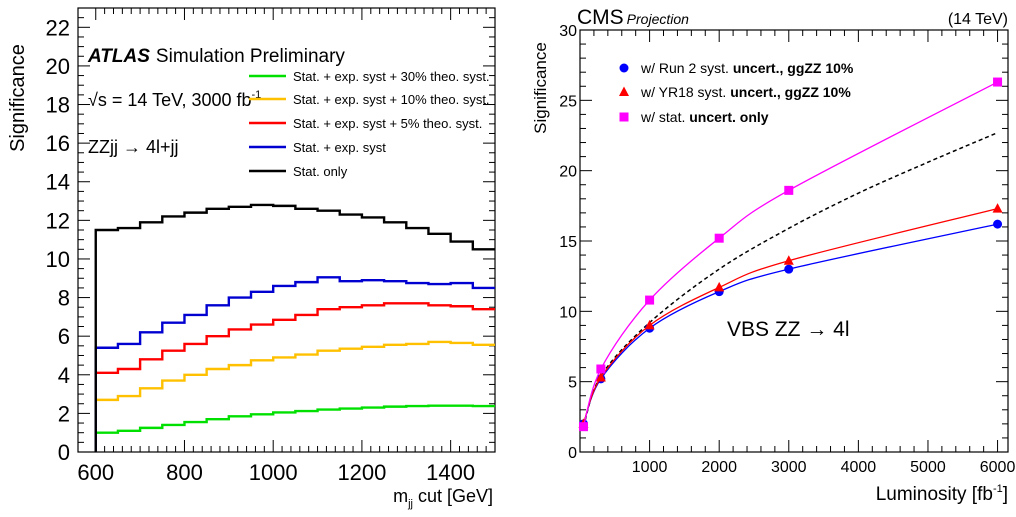  I want to click on x-axis-label: mjj cut [GeV], so click(443, 498).